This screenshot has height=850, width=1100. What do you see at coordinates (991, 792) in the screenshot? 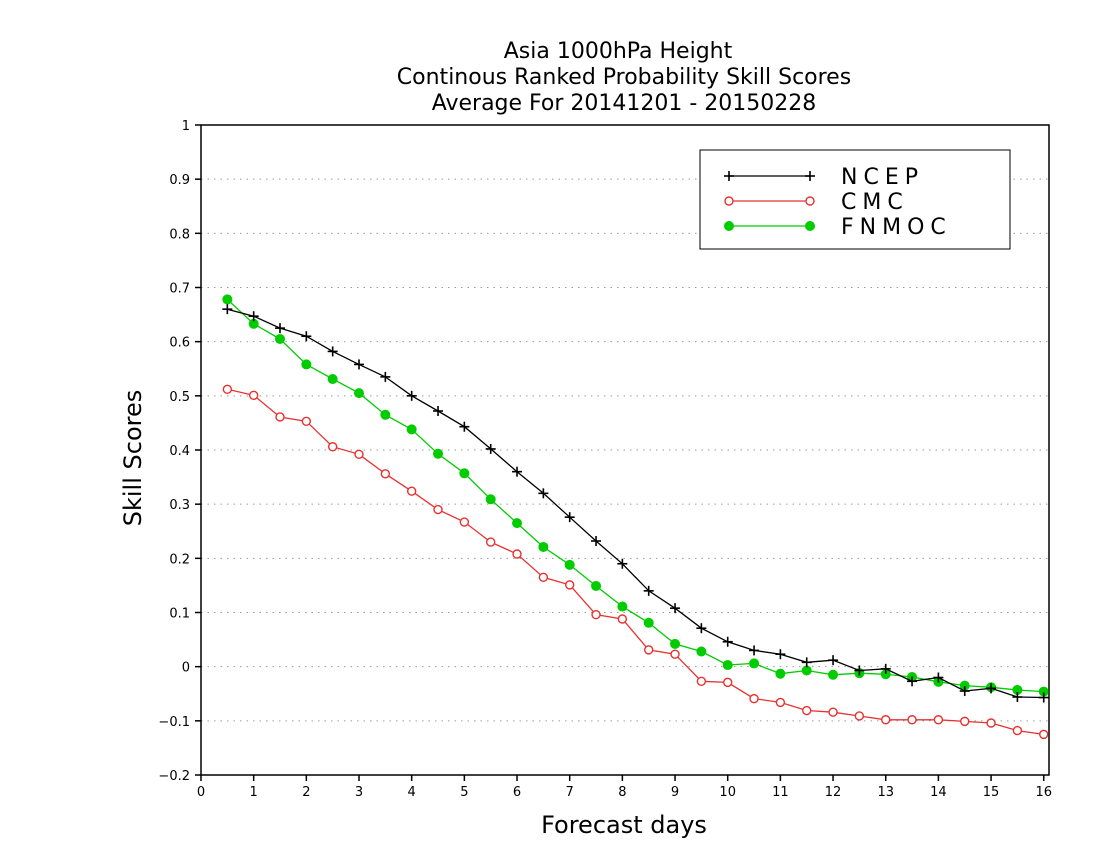
I see `x-tick-label: 15` at bounding box center [991, 792].